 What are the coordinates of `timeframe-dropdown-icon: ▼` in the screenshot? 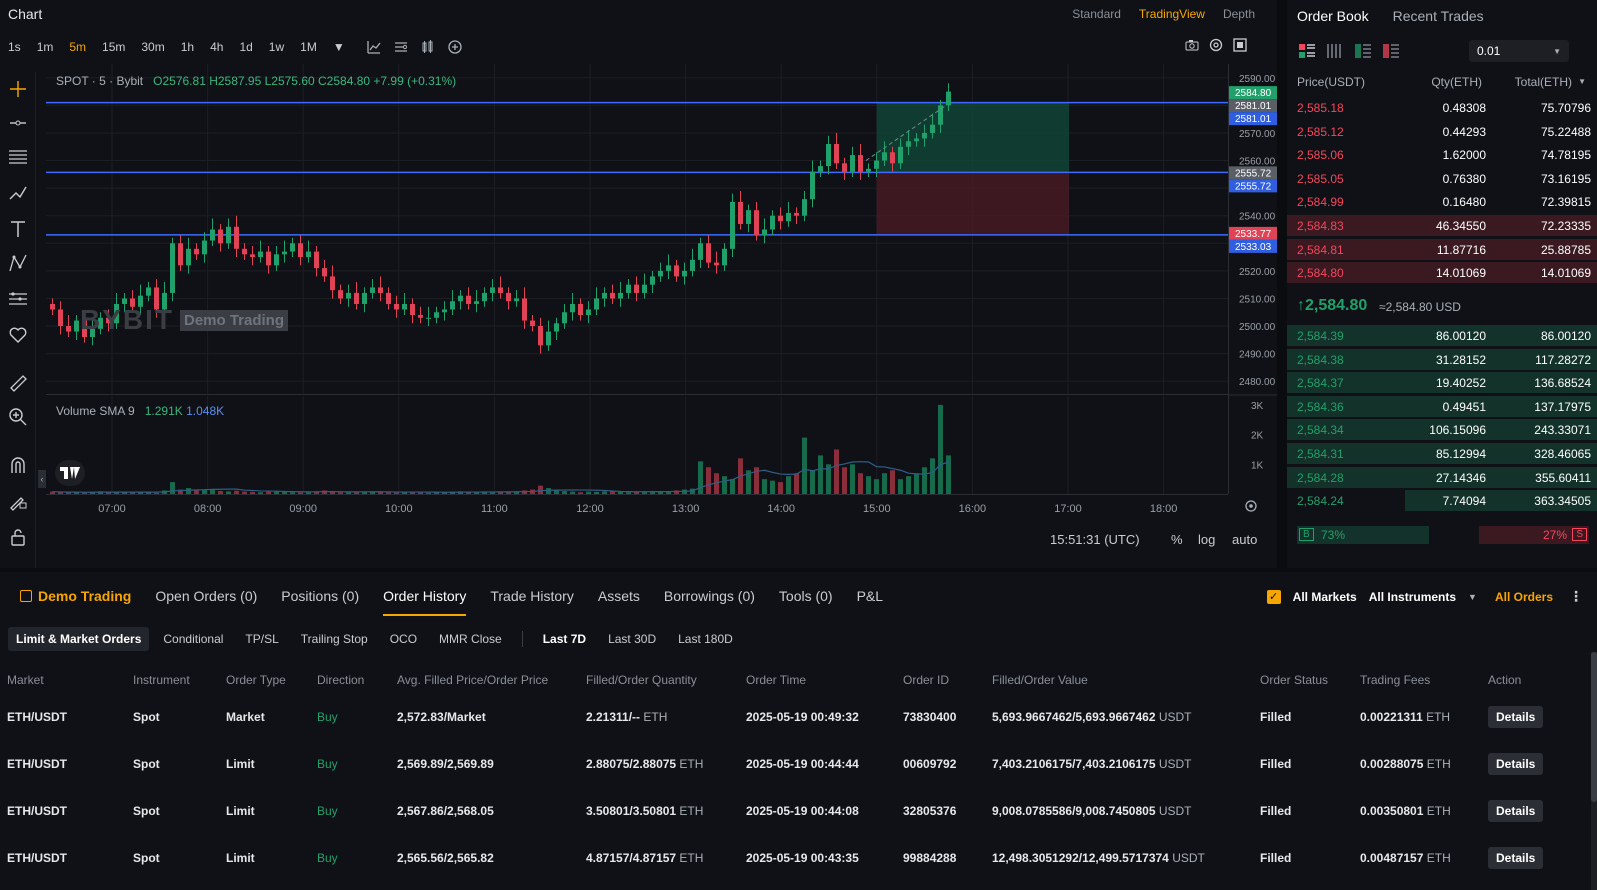 It's located at (338, 47).